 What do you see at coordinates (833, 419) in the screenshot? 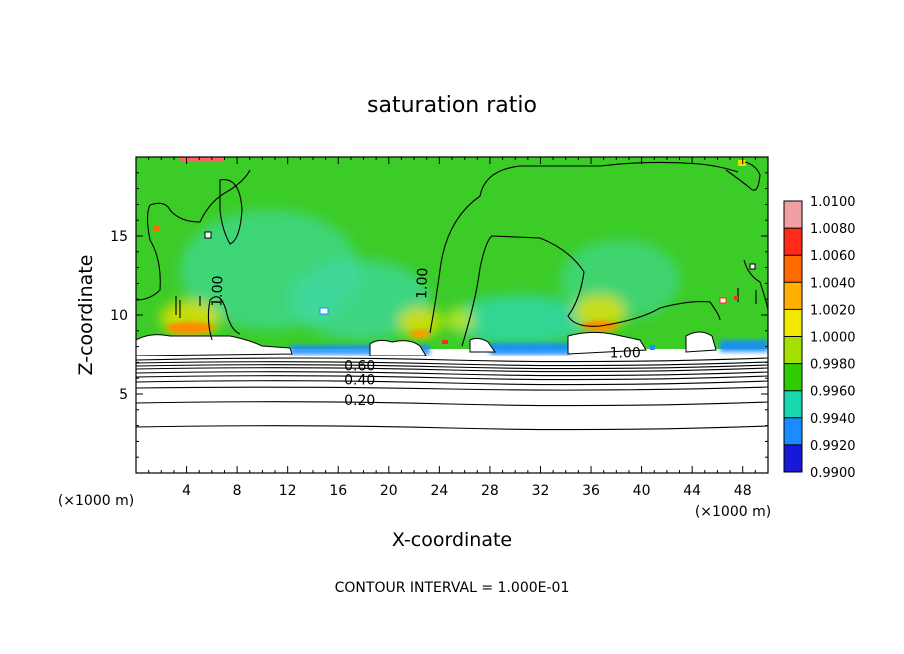
I see `colorbar-label: 0.9940` at bounding box center [833, 419].